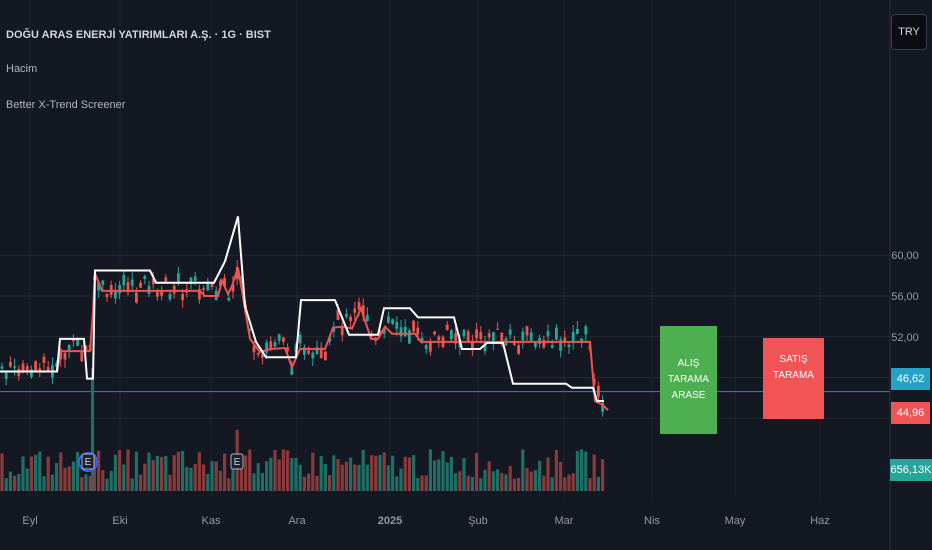 The width and height of the screenshot is (932, 550). I want to click on x-tick-label: 2025, so click(390, 521).